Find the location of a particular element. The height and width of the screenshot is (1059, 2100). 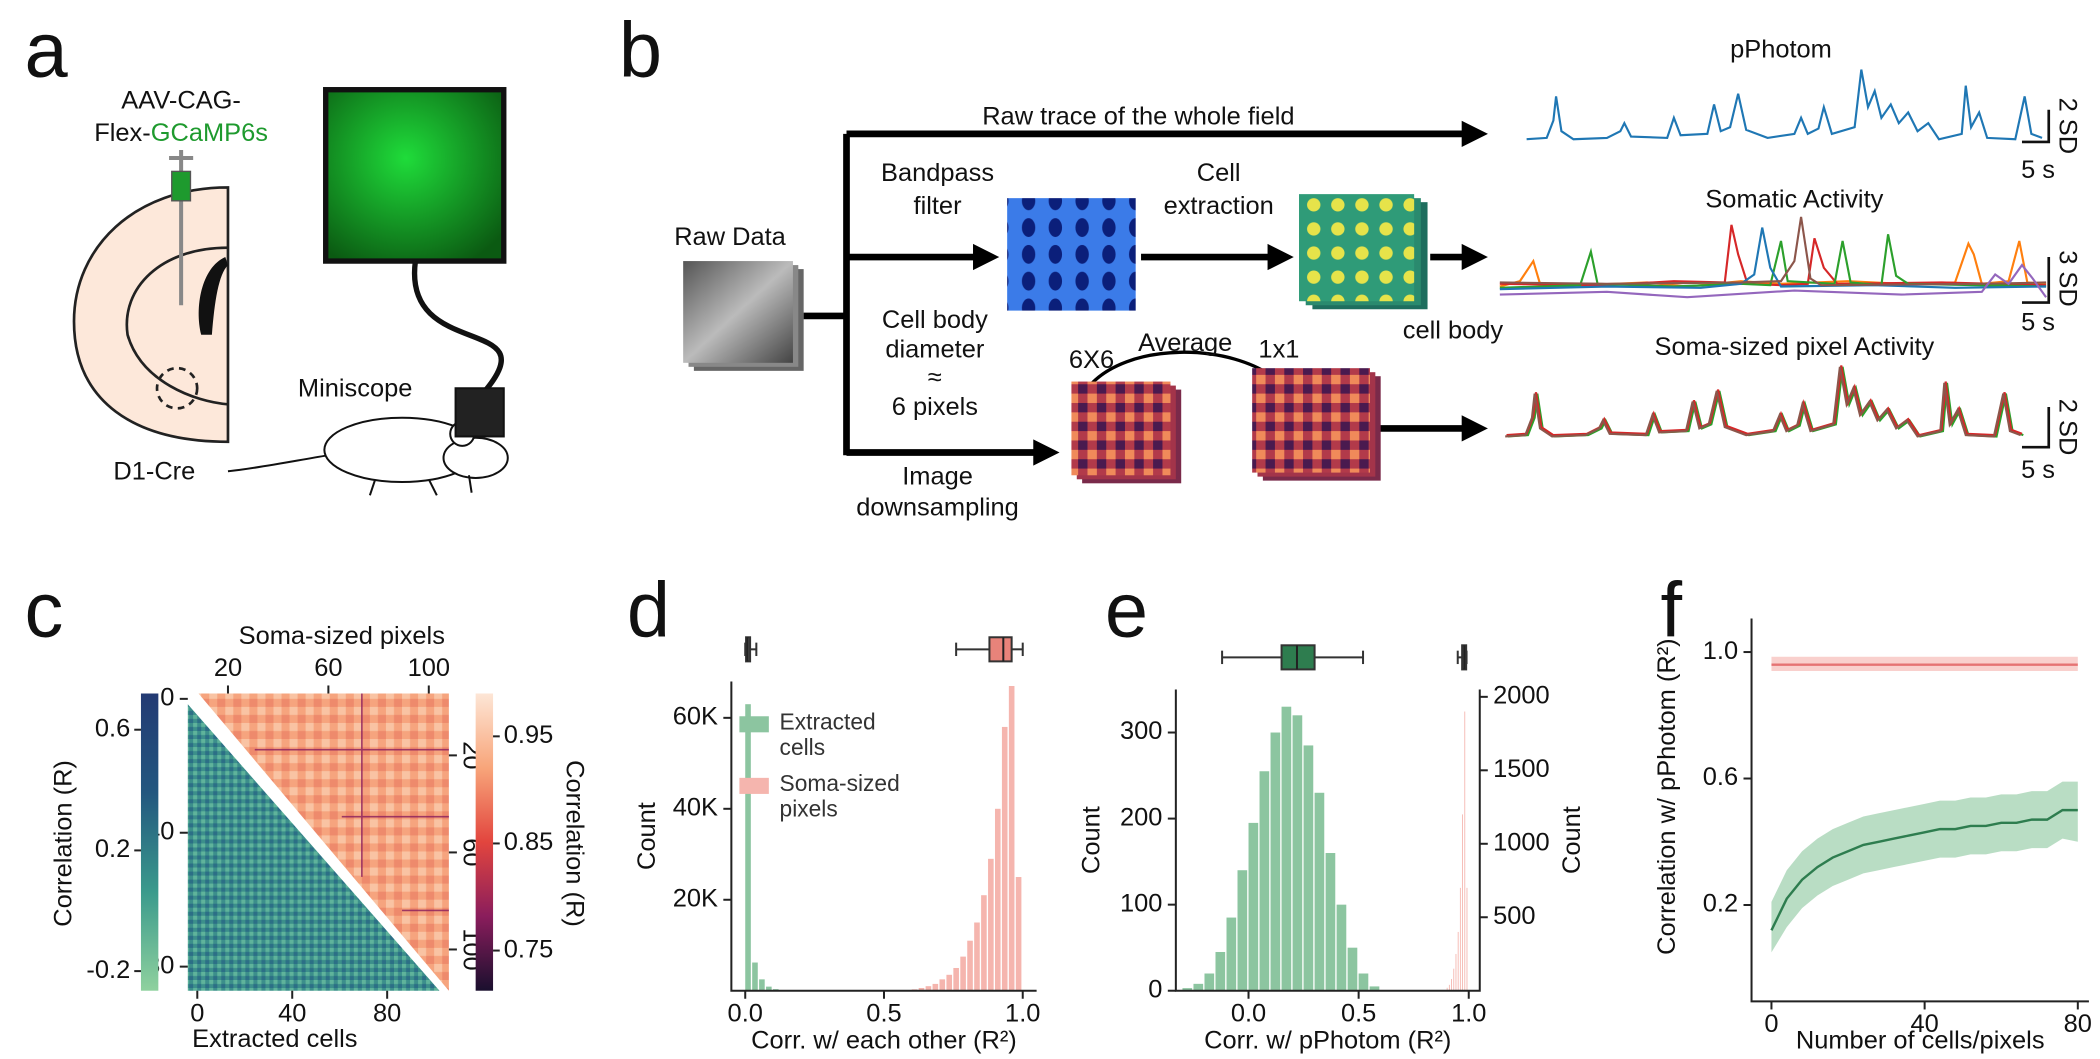

y-tick-label: 40K is located at coordinates (695, 808).